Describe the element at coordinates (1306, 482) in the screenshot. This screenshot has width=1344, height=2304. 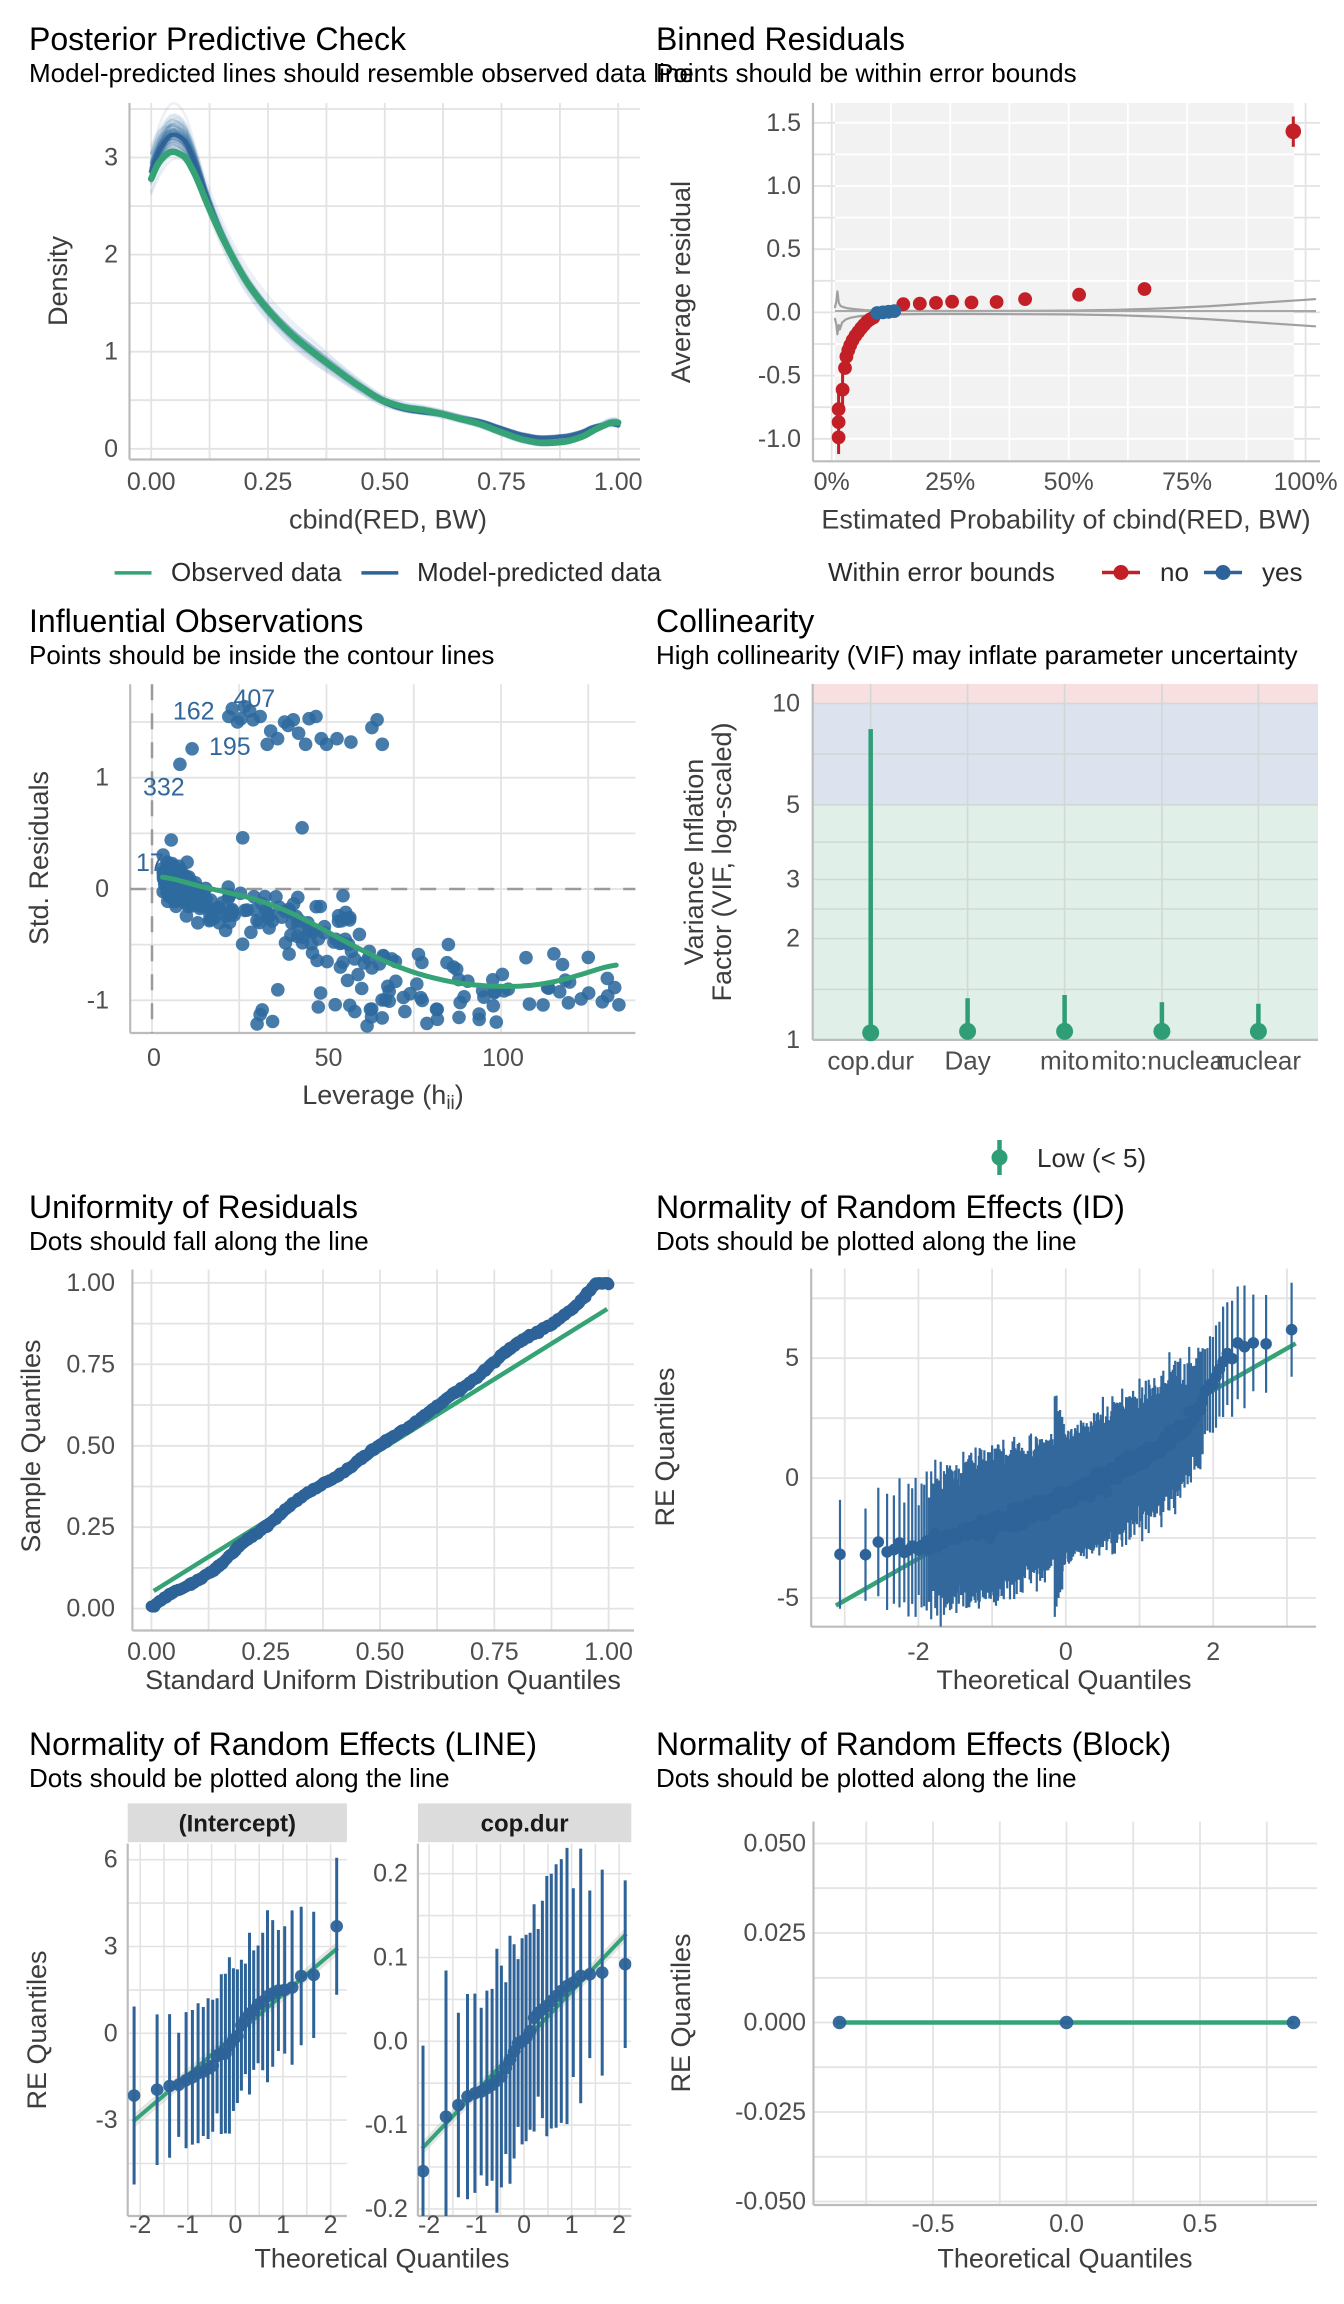
I see `svg-text: 100%` at that location.